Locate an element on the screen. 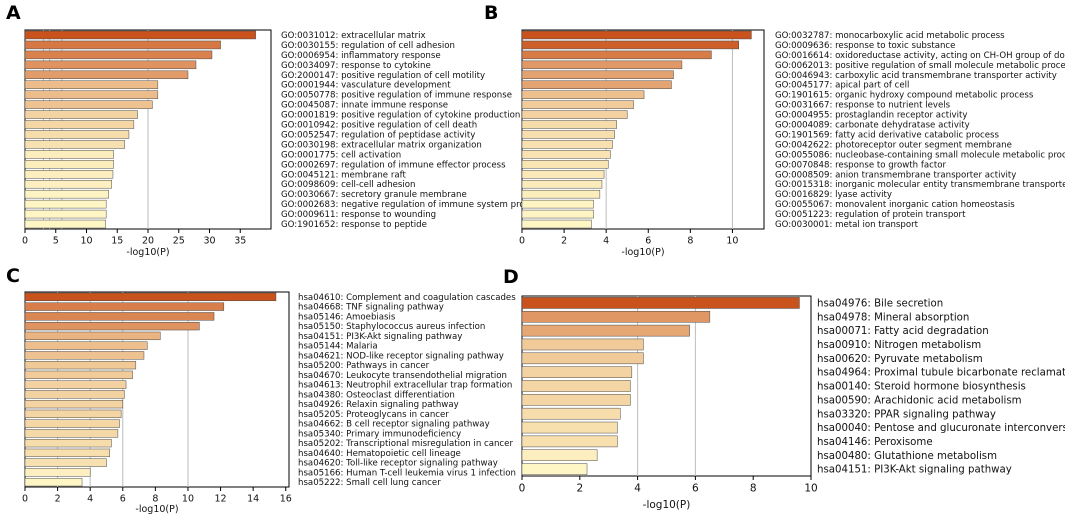  plot-frame is located at coordinates (157, 389).